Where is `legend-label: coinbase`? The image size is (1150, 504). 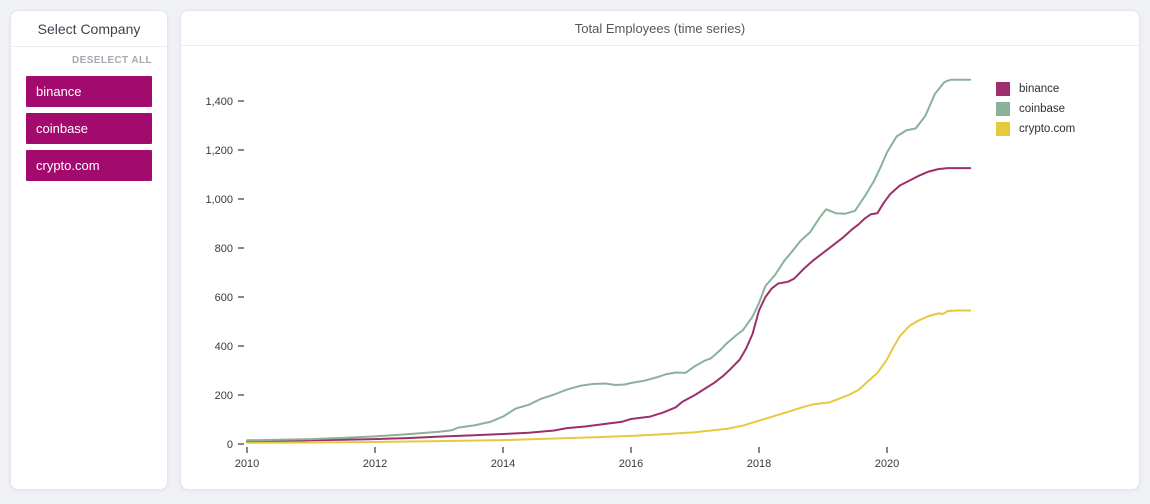 legend-label: coinbase is located at coordinates (1042, 109).